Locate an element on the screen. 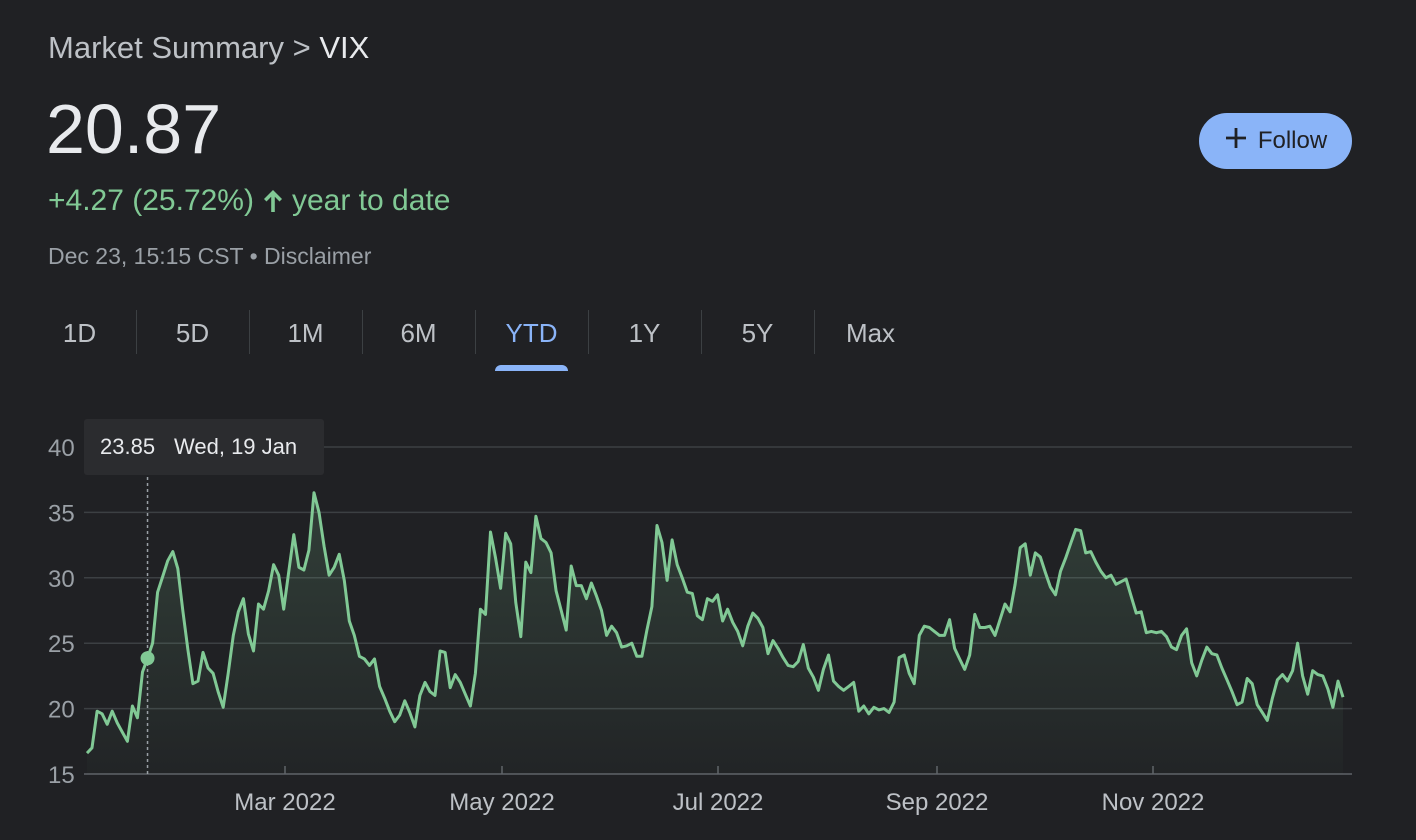  range-tabs: 1D 5D 1M 6M YTD 1Y 5Y Max is located at coordinates (475, 340).